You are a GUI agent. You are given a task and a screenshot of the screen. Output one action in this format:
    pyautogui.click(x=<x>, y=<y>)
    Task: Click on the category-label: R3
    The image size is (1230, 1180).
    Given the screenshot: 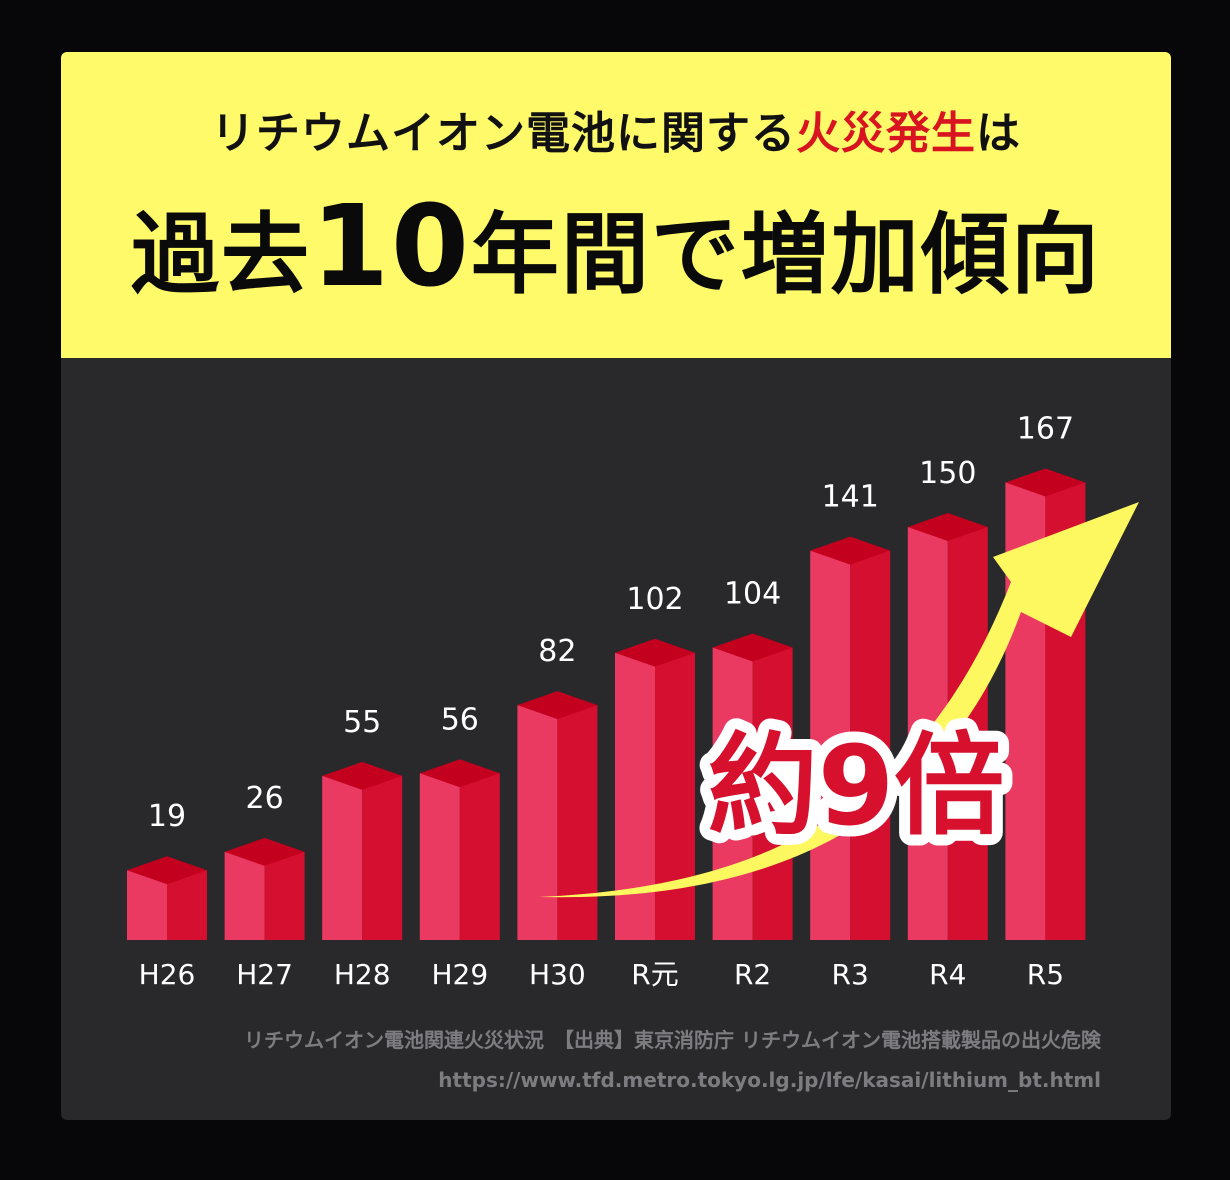 What is the action you would take?
    pyautogui.click(x=850, y=974)
    